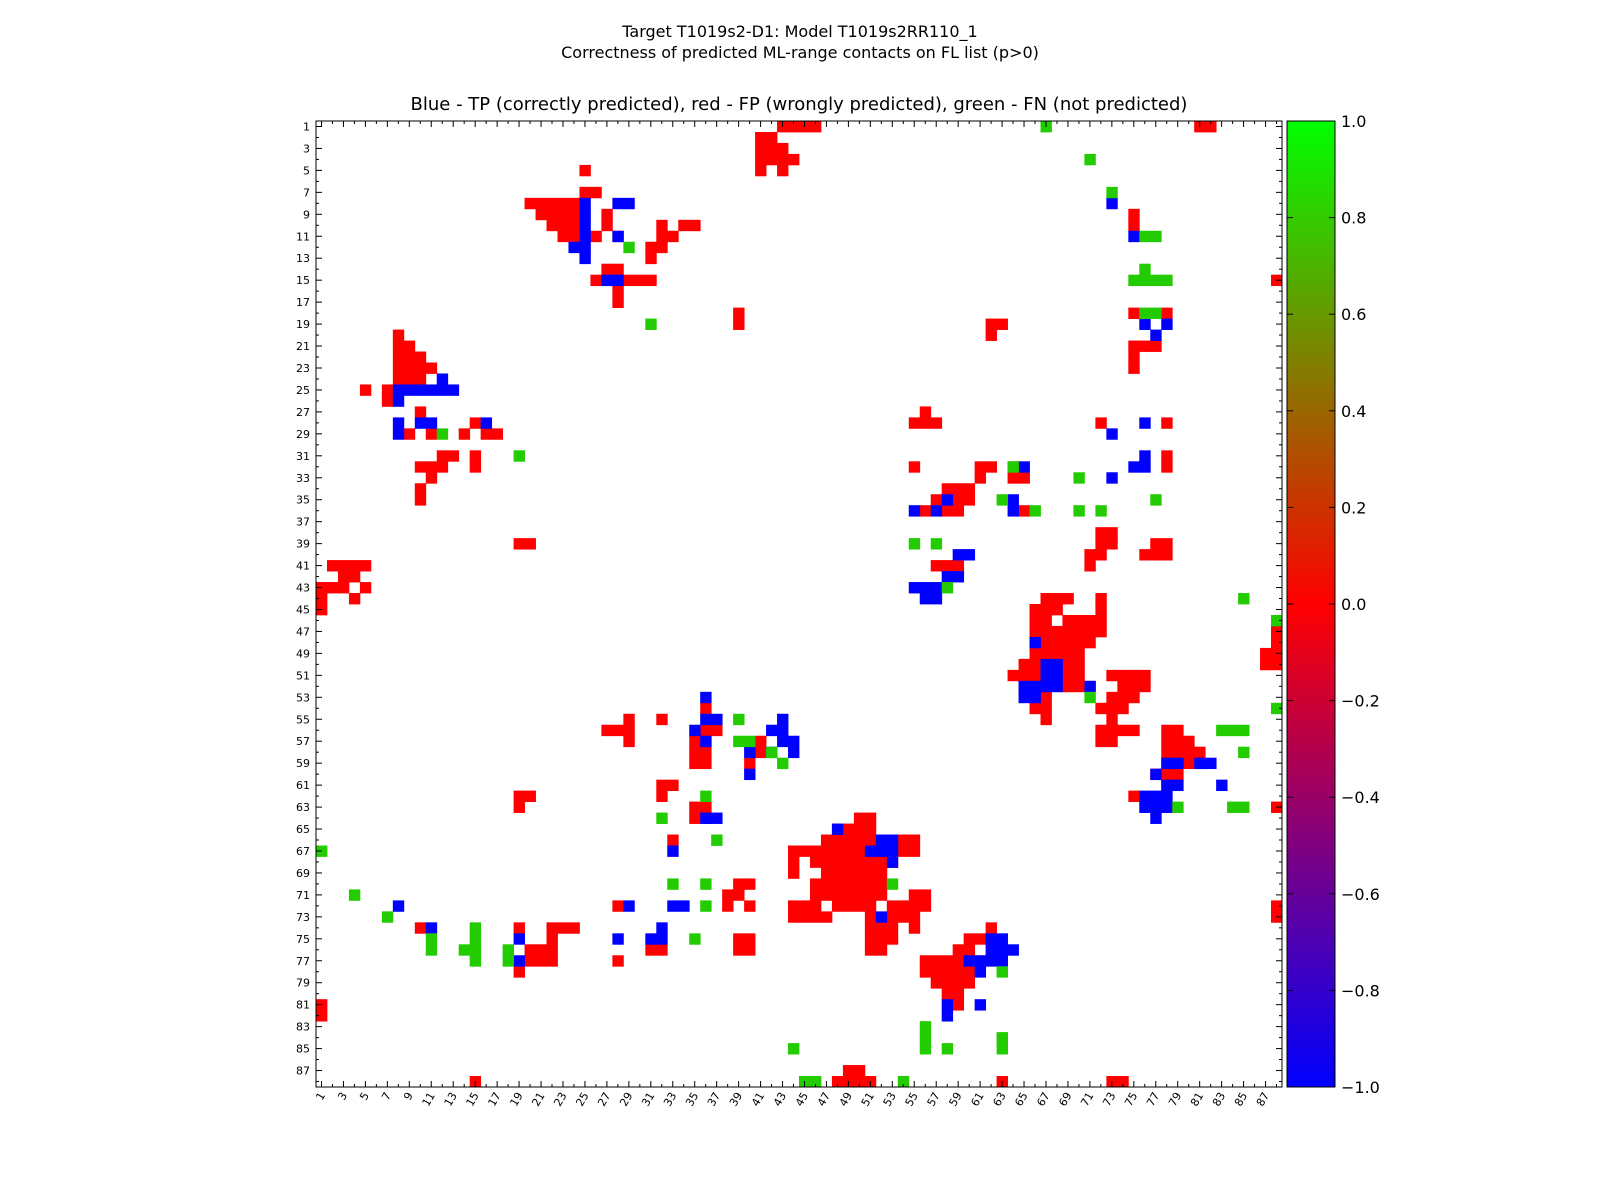 The height and width of the screenshot is (1200, 1600). I want to click on y-tick-label: 17, so click(303, 302).